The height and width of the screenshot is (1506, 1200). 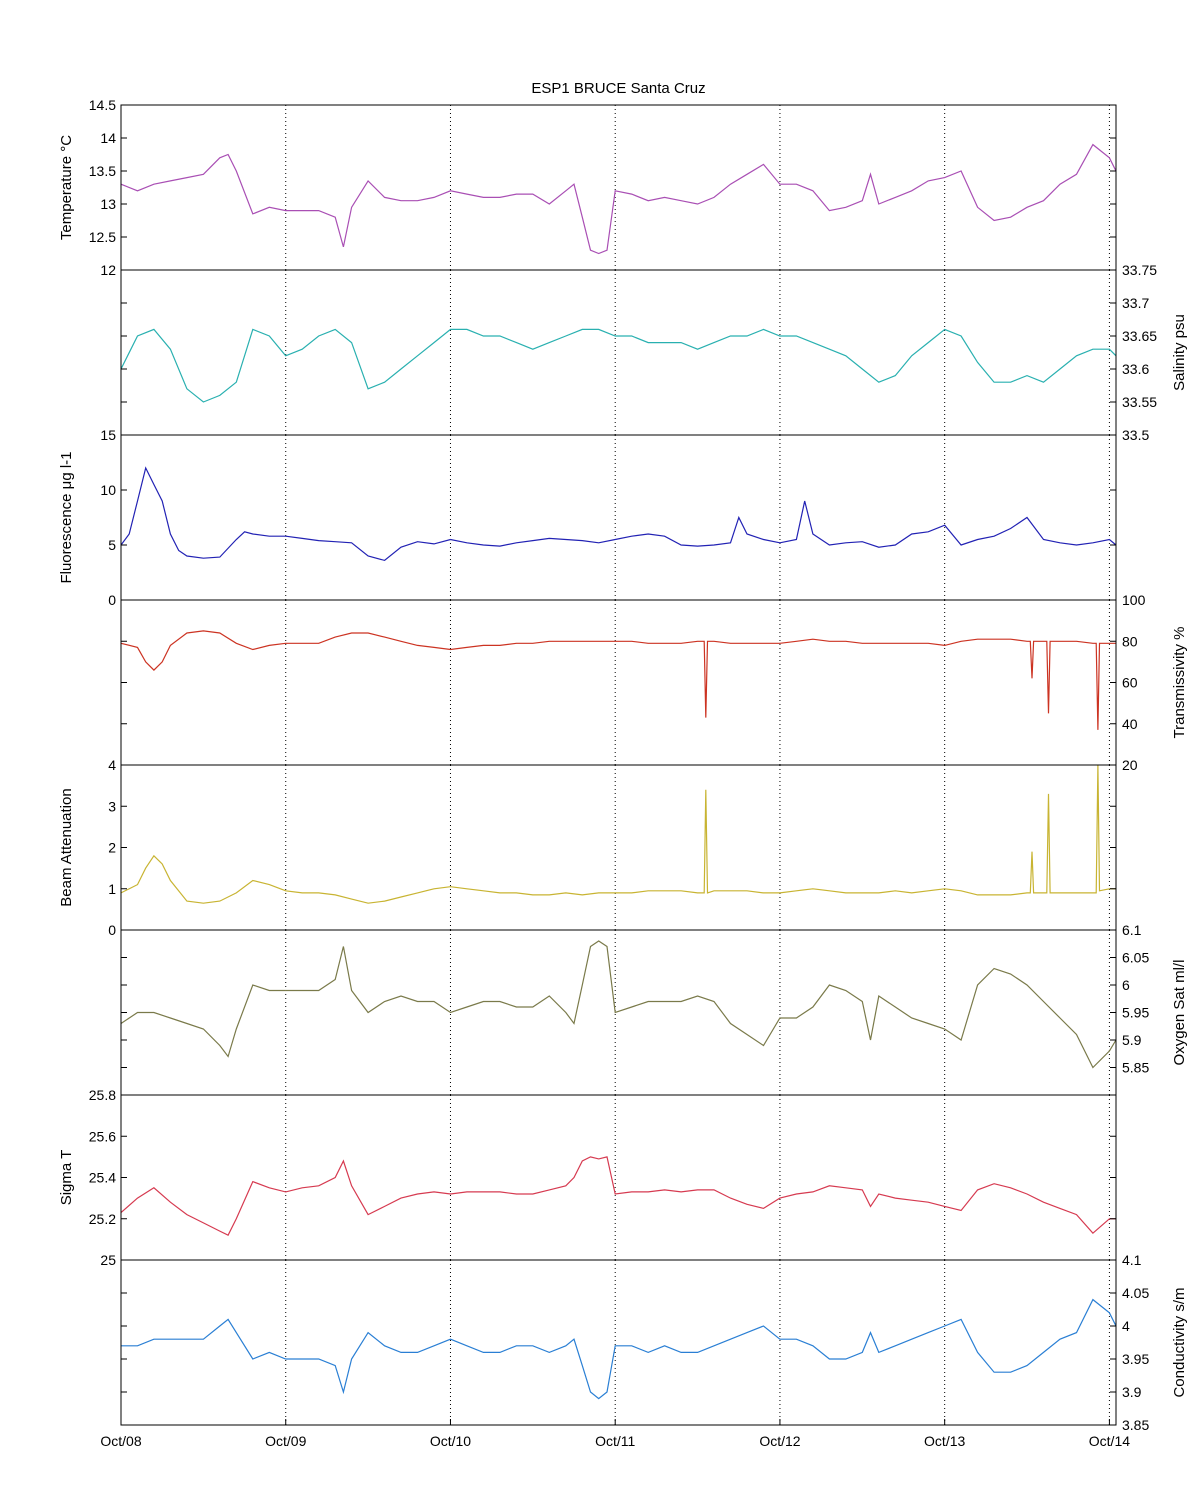 What do you see at coordinates (1135, 958) in the screenshot?
I see `y-tick-label: 6.05` at bounding box center [1135, 958].